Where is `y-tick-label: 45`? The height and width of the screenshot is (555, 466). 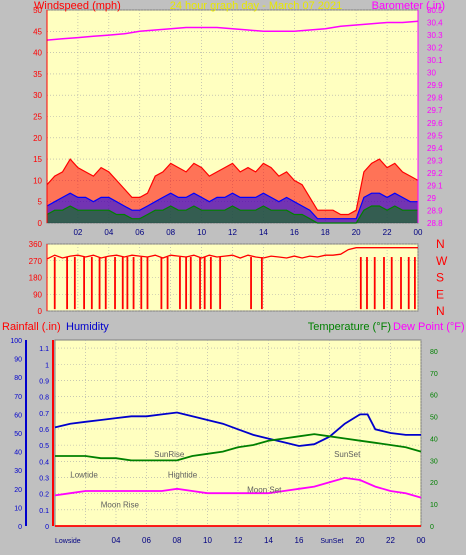
y-tick-label: 45 is located at coordinates (37, 31).